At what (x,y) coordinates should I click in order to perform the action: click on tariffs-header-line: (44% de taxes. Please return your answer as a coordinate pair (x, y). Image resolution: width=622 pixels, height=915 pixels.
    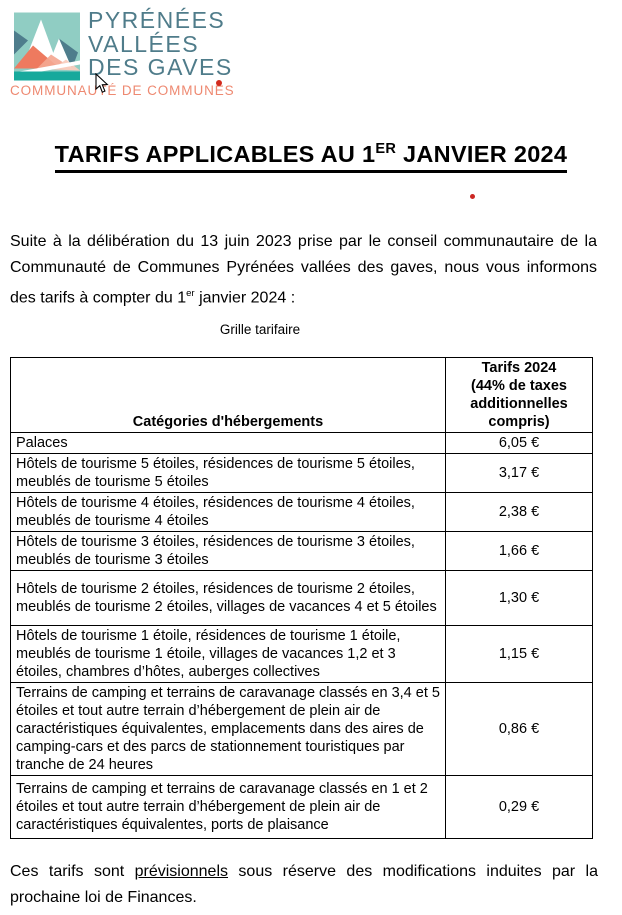
    Looking at the image, I should click on (519, 386).